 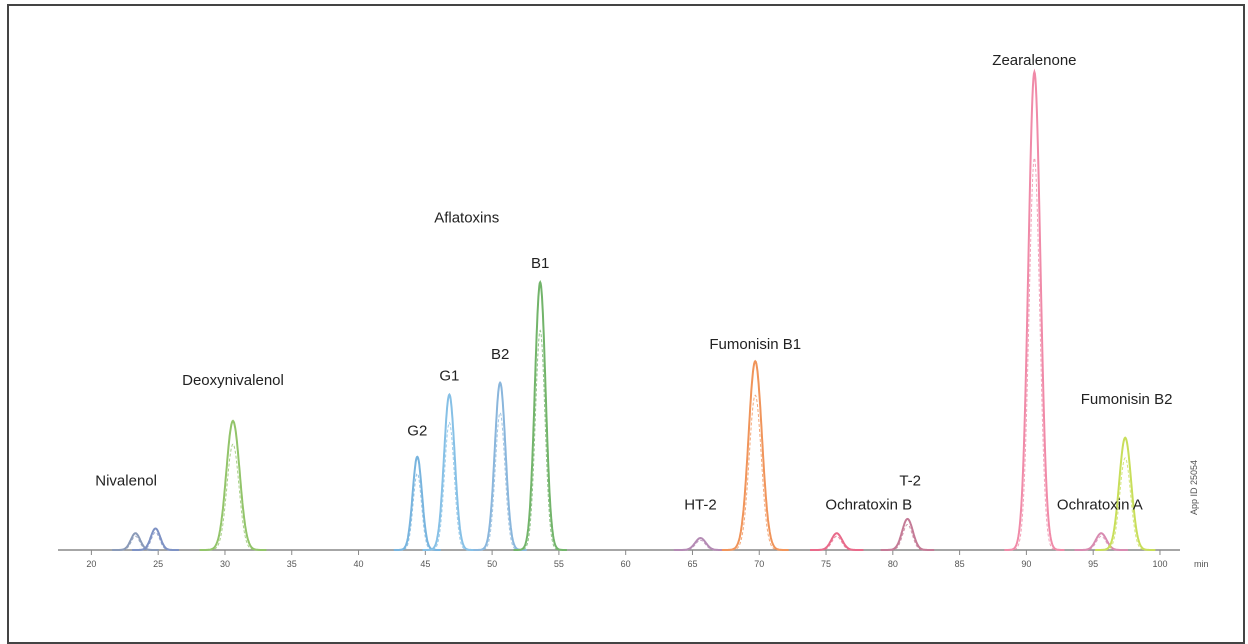 I want to click on peak-annotation: Nivalenol, so click(x=126, y=480).